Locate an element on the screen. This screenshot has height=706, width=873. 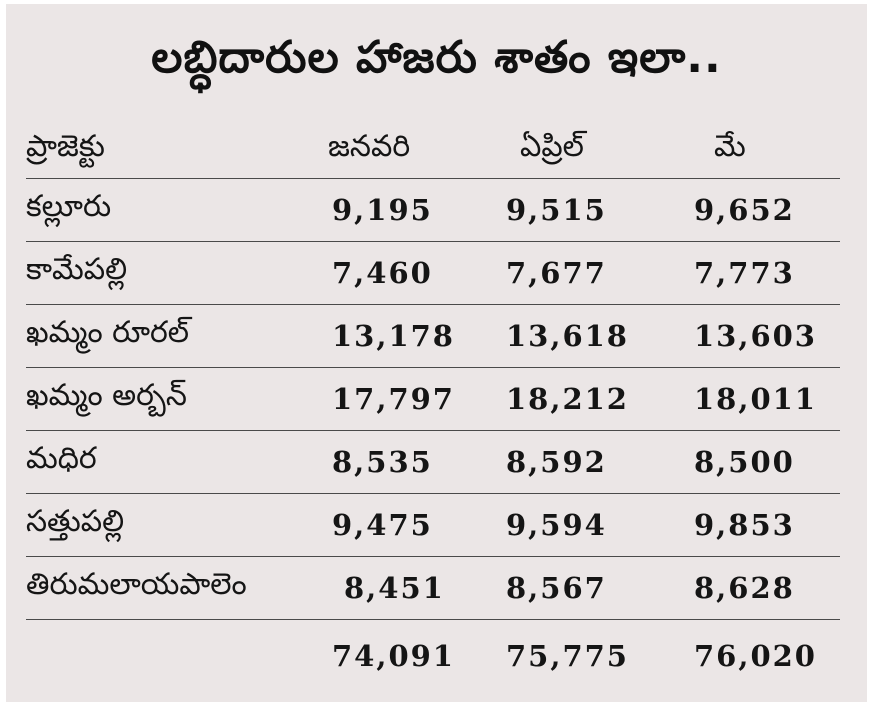
table-row: ఖమ్మం అర్బన్ 17,797 18,212 18,011 is located at coordinates (433, 399).